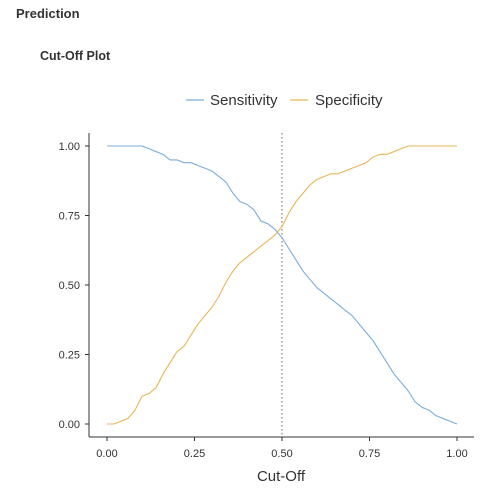 The image size is (484, 490). I want to click on y-tick-label: 0.25, so click(69, 356).